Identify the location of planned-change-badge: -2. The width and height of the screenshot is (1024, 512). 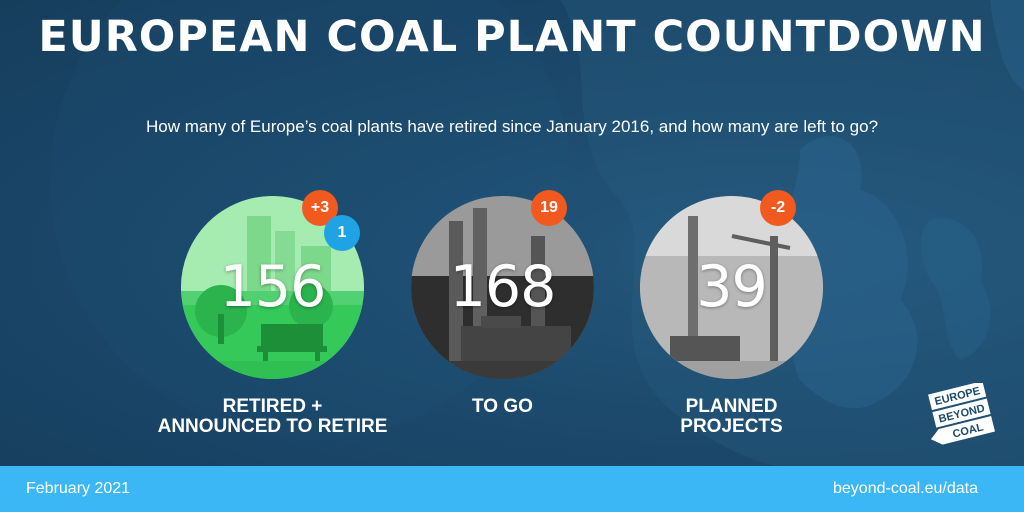
(778, 208).